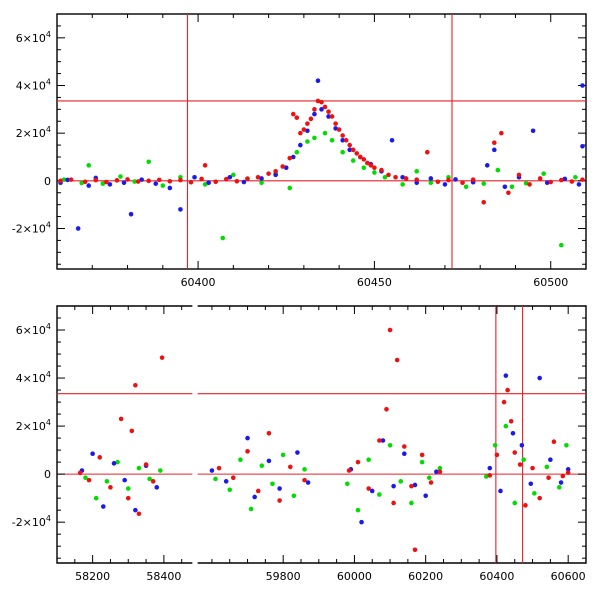 This screenshot has width=600, height=600. Describe the element at coordinates (425, 576) in the screenshot. I see `x-tick-label: 60200` at that location.